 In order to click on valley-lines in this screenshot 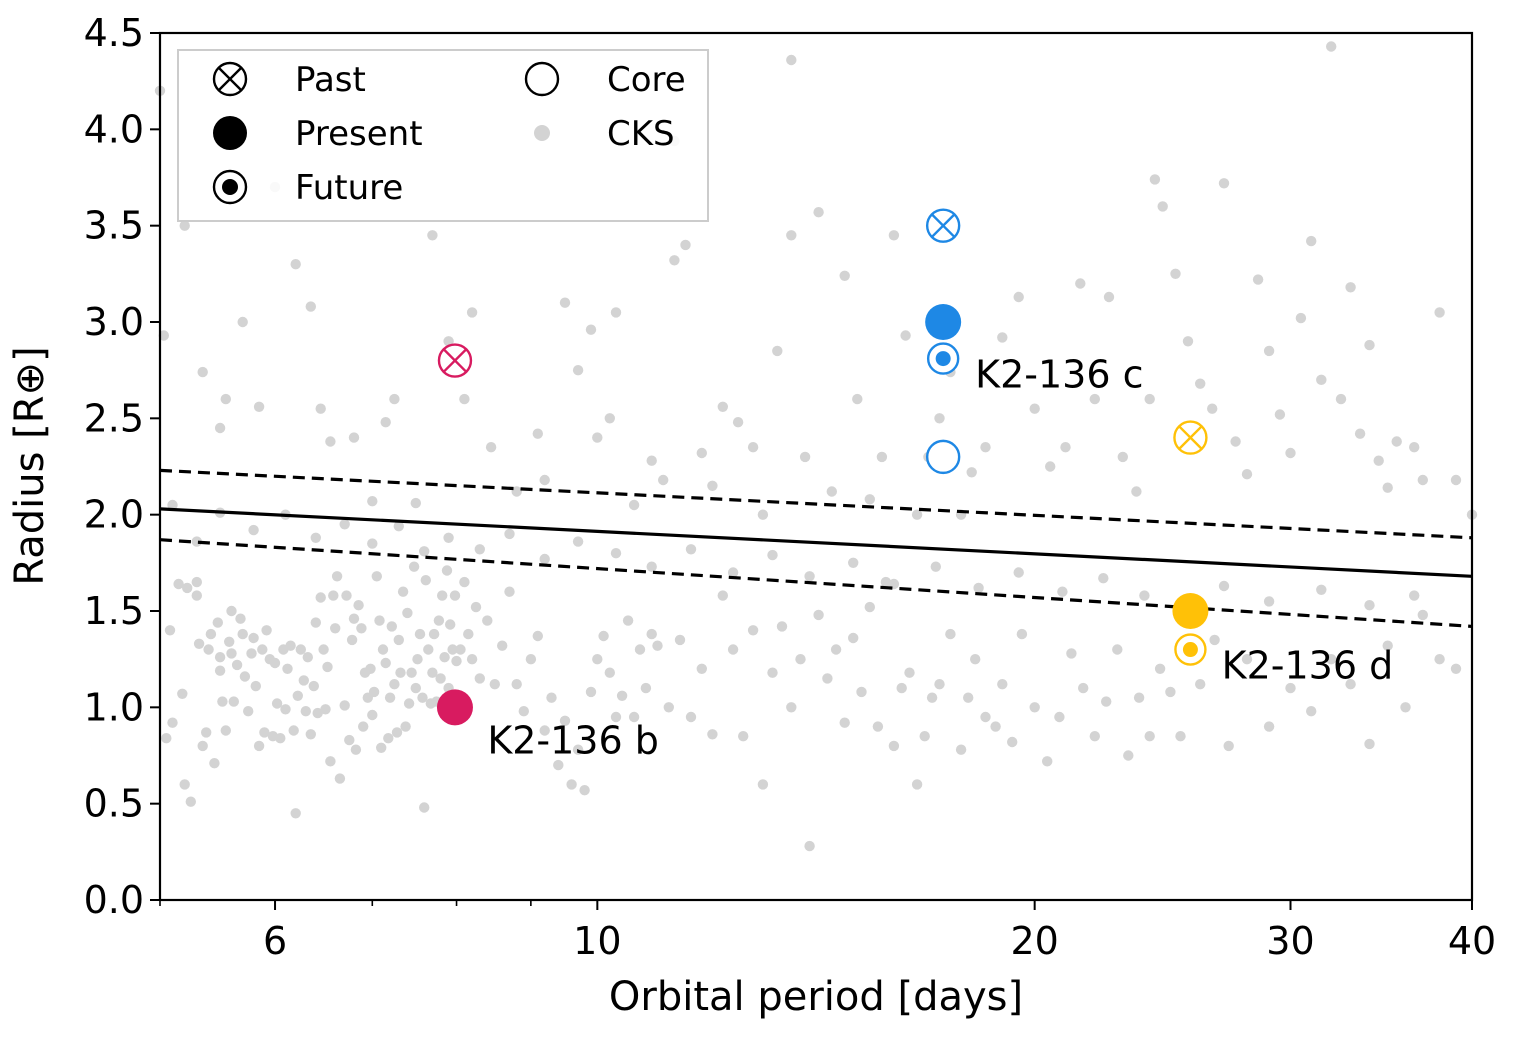, I will do `click(816, 548)`.